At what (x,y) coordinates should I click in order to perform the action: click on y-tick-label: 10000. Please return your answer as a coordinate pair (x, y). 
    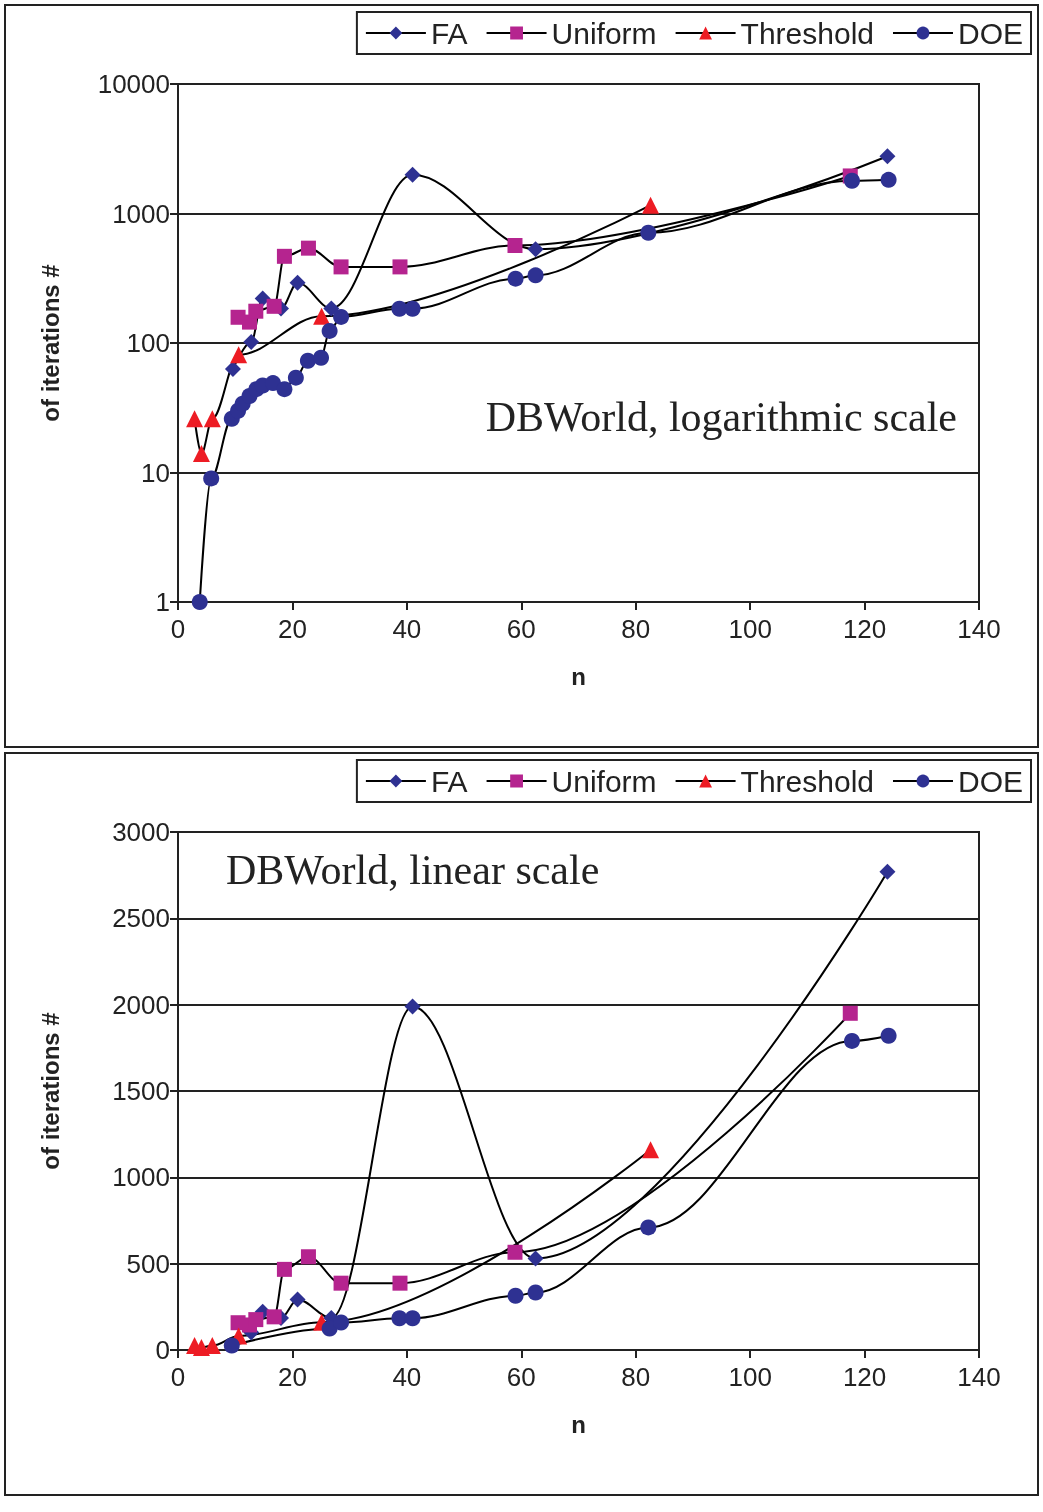
    Looking at the image, I should click on (133, 84).